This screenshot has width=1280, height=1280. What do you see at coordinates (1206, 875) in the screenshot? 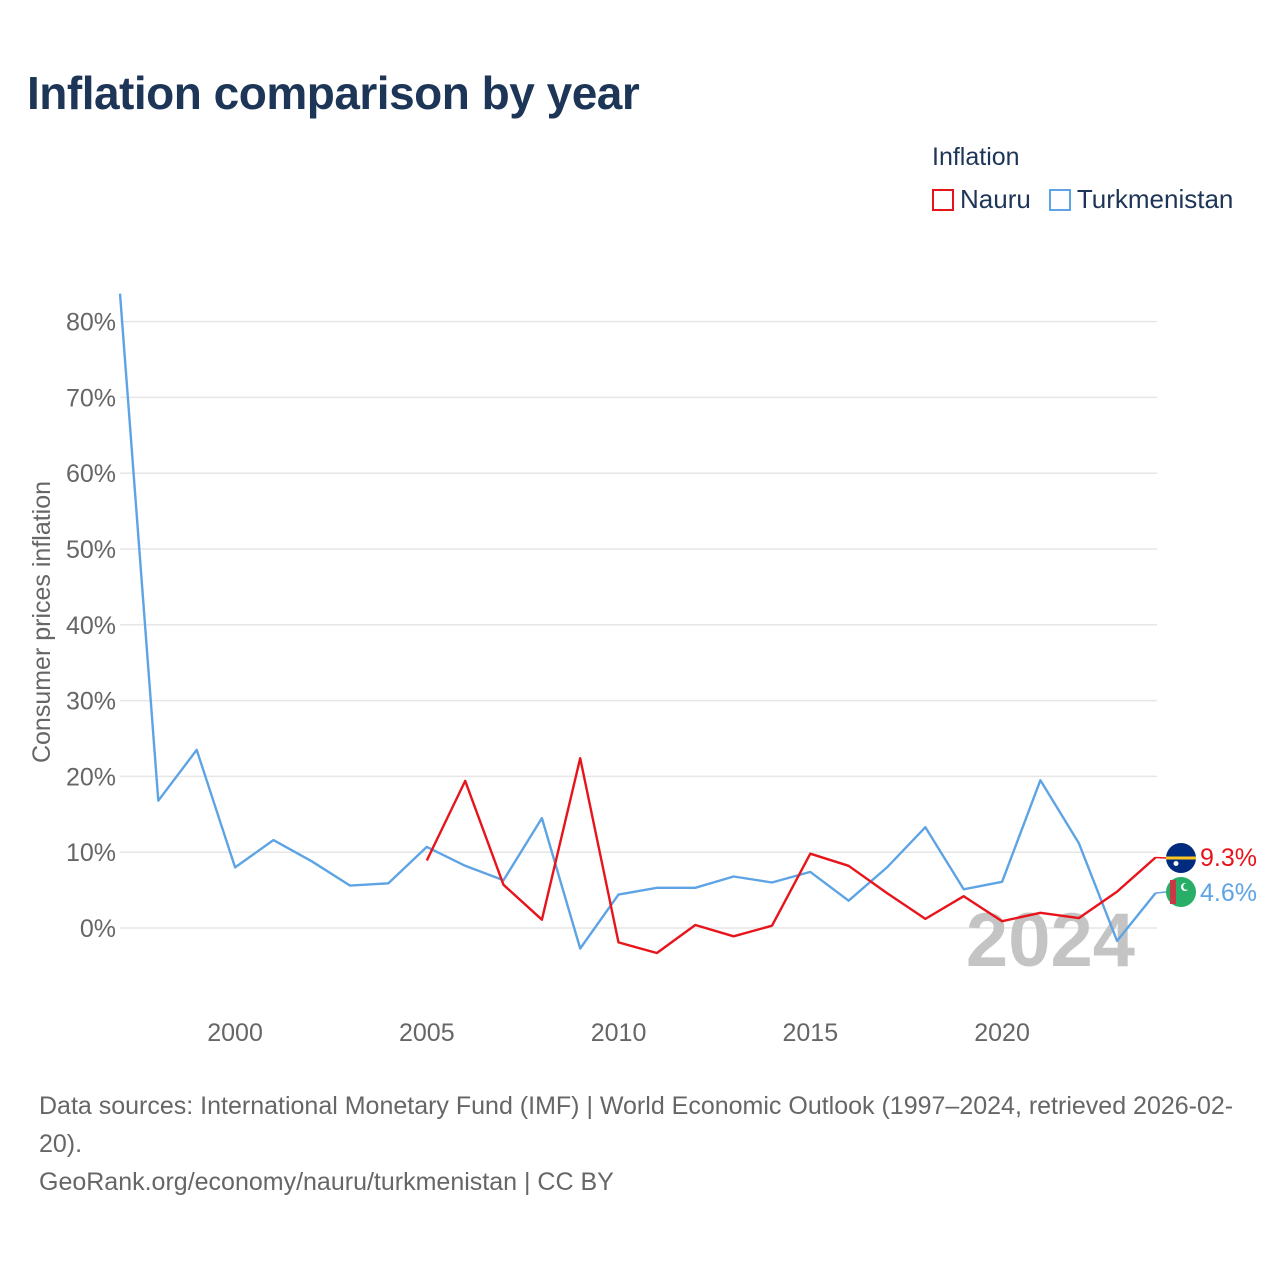
I see `end-labels: 9.3% 4.6%` at bounding box center [1206, 875].